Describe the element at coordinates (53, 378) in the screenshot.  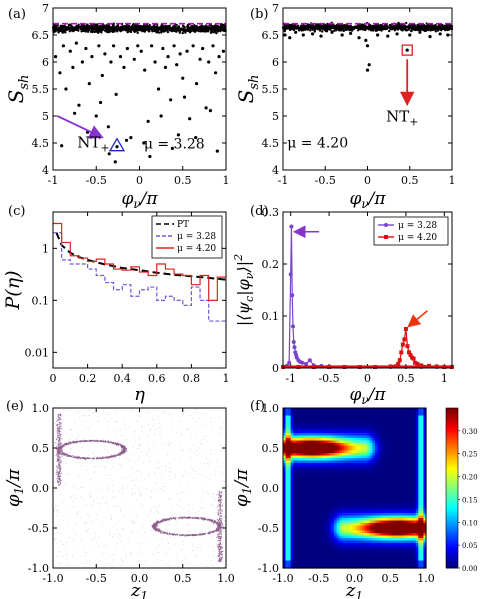
I see `x-tick-label: 0` at that location.